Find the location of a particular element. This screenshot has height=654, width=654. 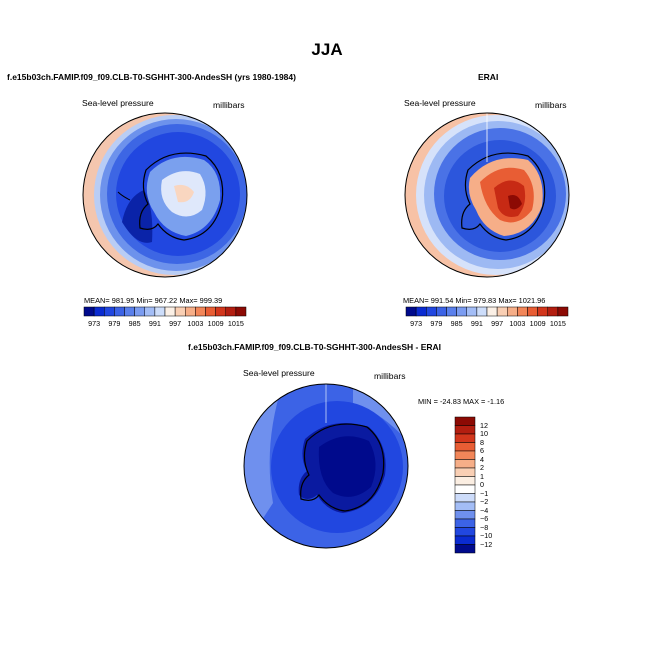

panel-3-polar-map is located at coordinates (326, 466).